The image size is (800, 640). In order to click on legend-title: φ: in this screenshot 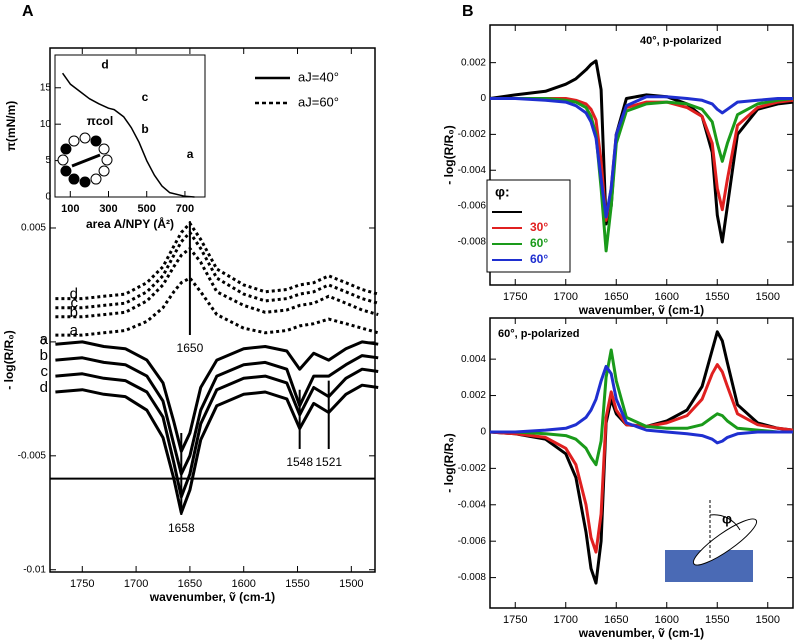, I will do `click(502, 192)`.